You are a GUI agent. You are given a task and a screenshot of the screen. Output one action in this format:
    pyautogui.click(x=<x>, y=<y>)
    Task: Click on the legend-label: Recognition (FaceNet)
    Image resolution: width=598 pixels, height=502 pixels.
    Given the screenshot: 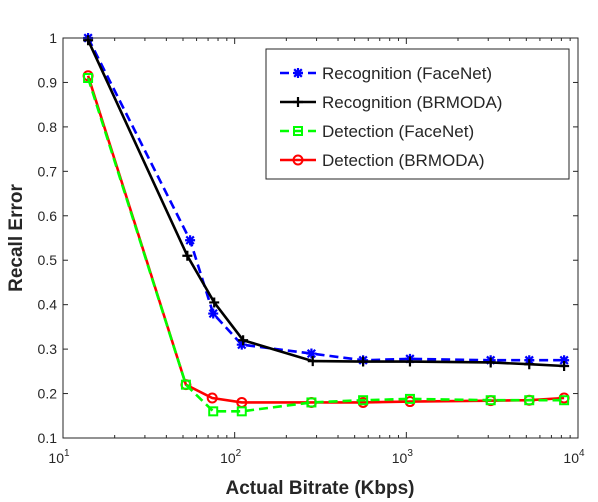 What is the action you would take?
    pyautogui.click(x=407, y=73)
    